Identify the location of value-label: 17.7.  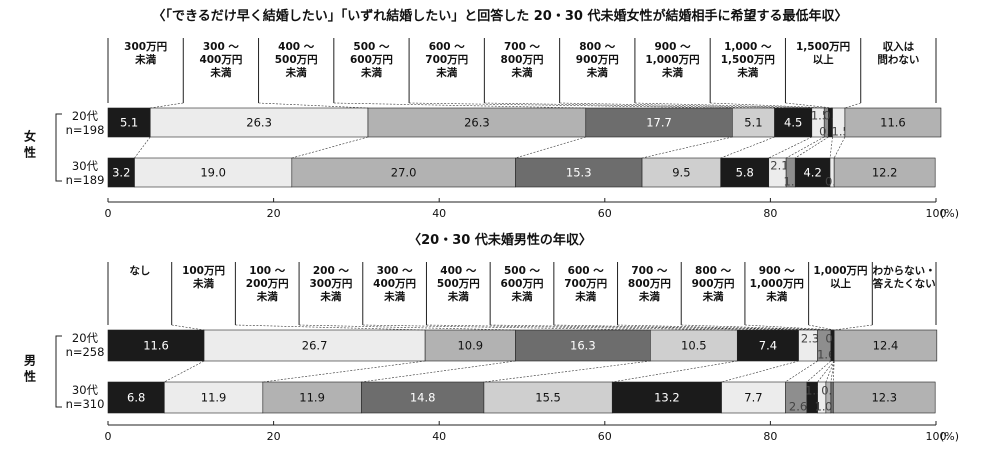
(659, 123).